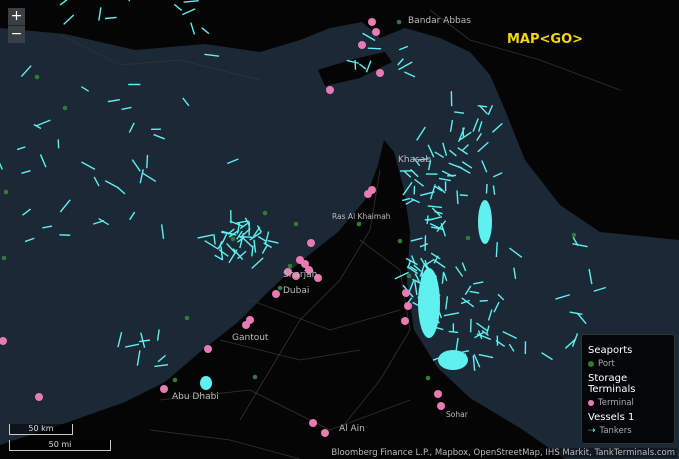 The width and height of the screenshot is (679, 459). Describe the element at coordinates (628, 403) in the screenshot. I see `legend-terminal: Terminal` at that location.